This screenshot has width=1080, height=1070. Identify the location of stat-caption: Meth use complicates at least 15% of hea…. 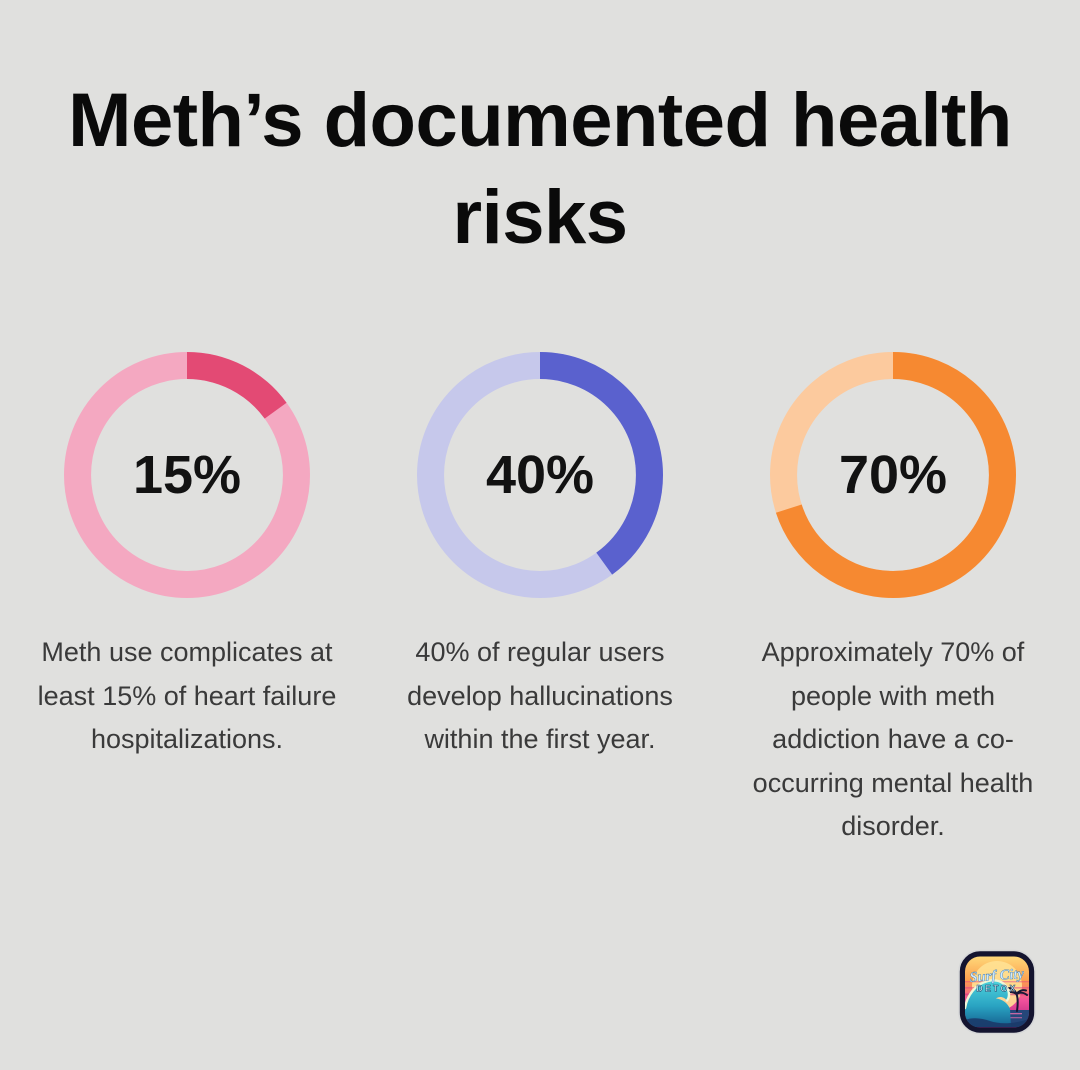
(187, 695).